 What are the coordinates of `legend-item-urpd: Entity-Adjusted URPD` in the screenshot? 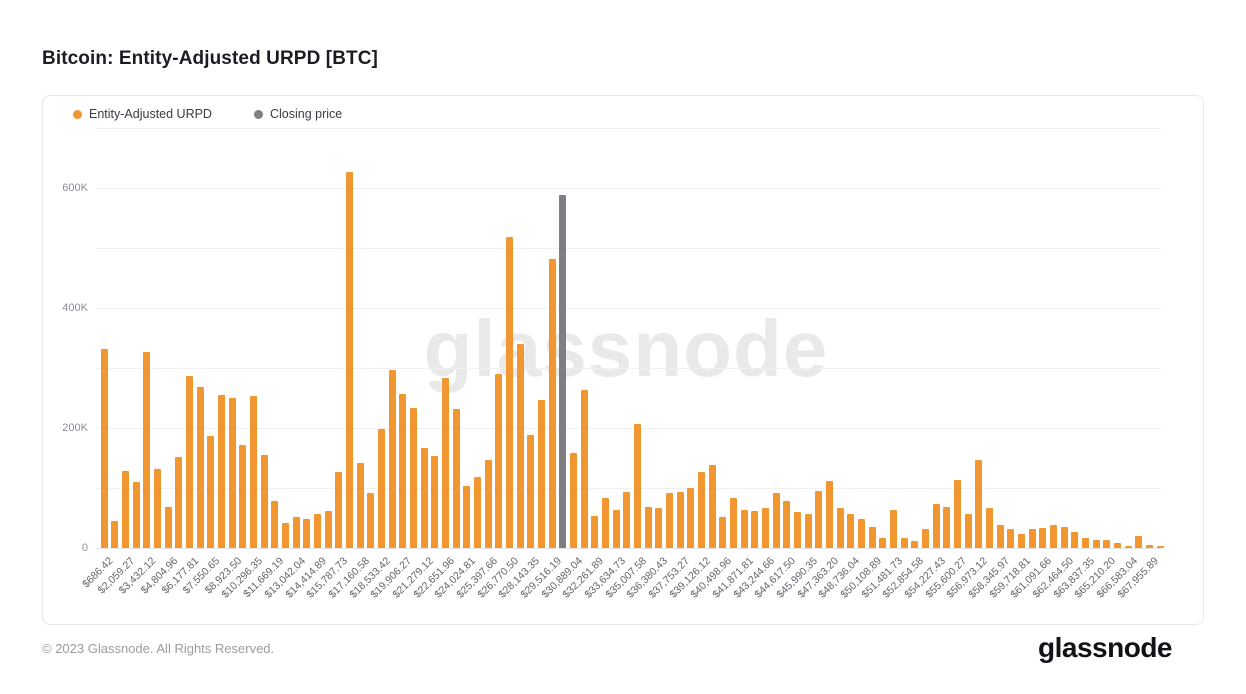 It's located at (142, 114).